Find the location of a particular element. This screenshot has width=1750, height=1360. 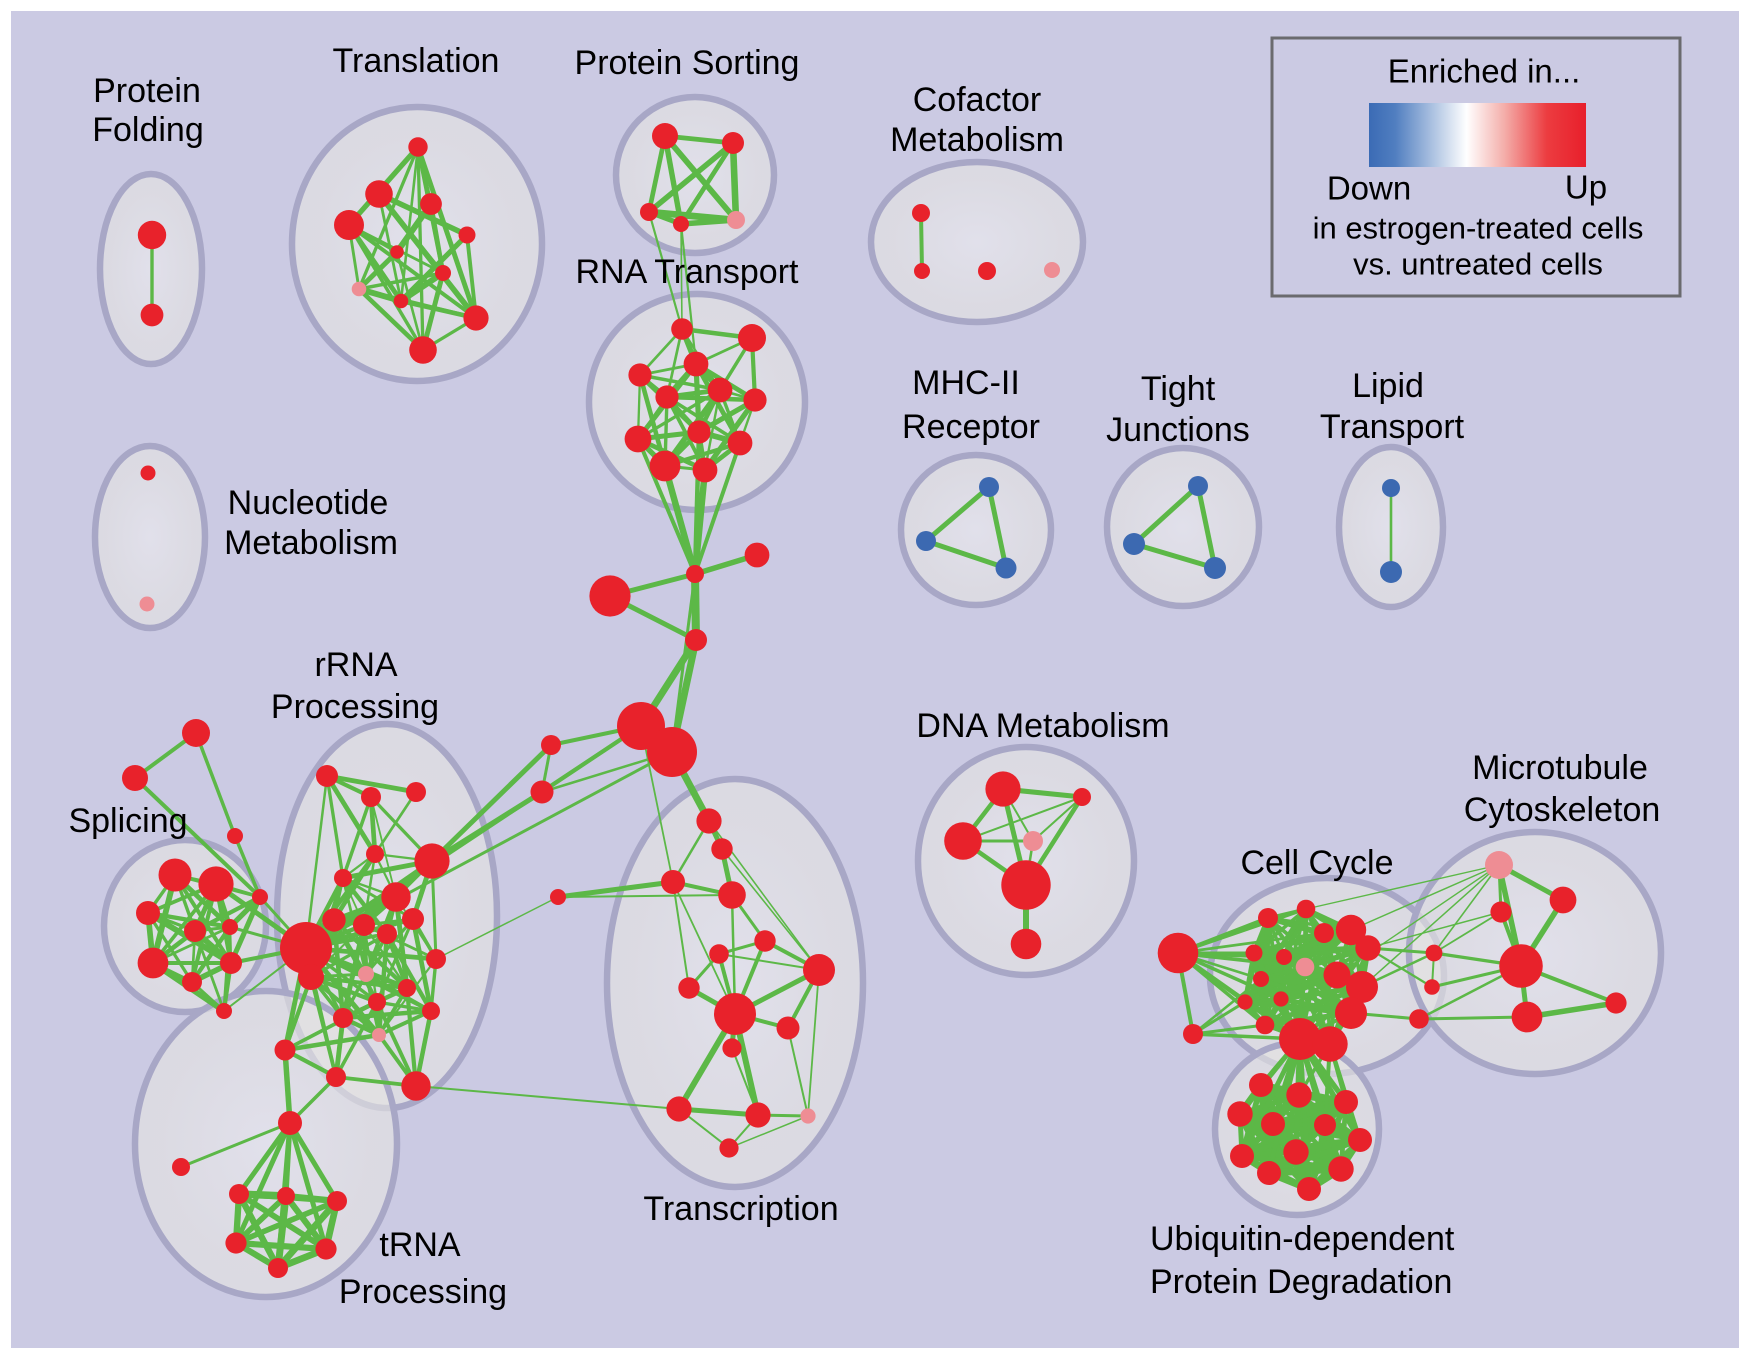

svg-text: Nucleotide is located at coordinates (308, 503).